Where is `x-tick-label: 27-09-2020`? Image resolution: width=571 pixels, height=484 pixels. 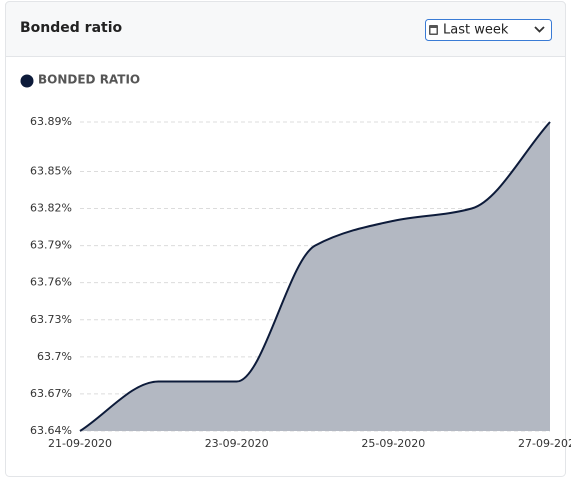
x-tick-label: 27-09-2020 is located at coordinates (544, 443).